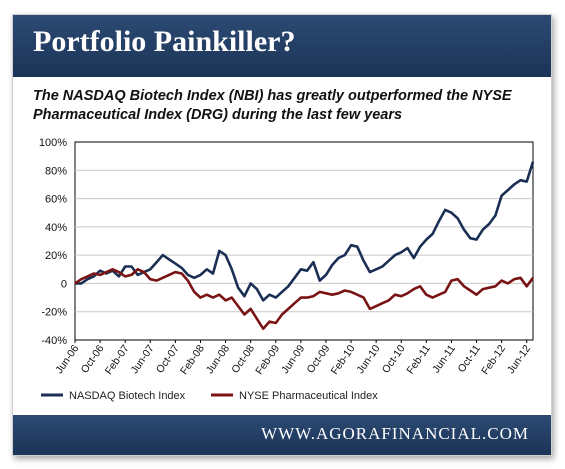 This screenshot has height=469, width=565. Describe the element at coordinates (293, 359) in the screenshot. I see `x-tick-label: Jun-09` at that location.